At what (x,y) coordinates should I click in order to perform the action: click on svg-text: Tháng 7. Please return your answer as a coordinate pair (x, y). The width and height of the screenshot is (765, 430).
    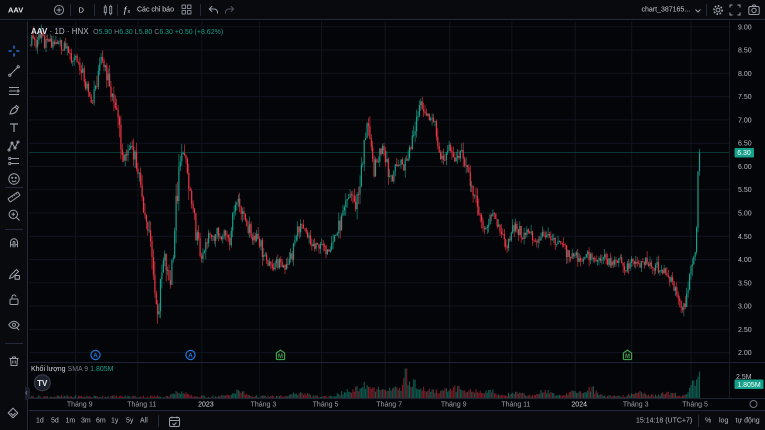
    Looking at the image, I should click on (389, 404).